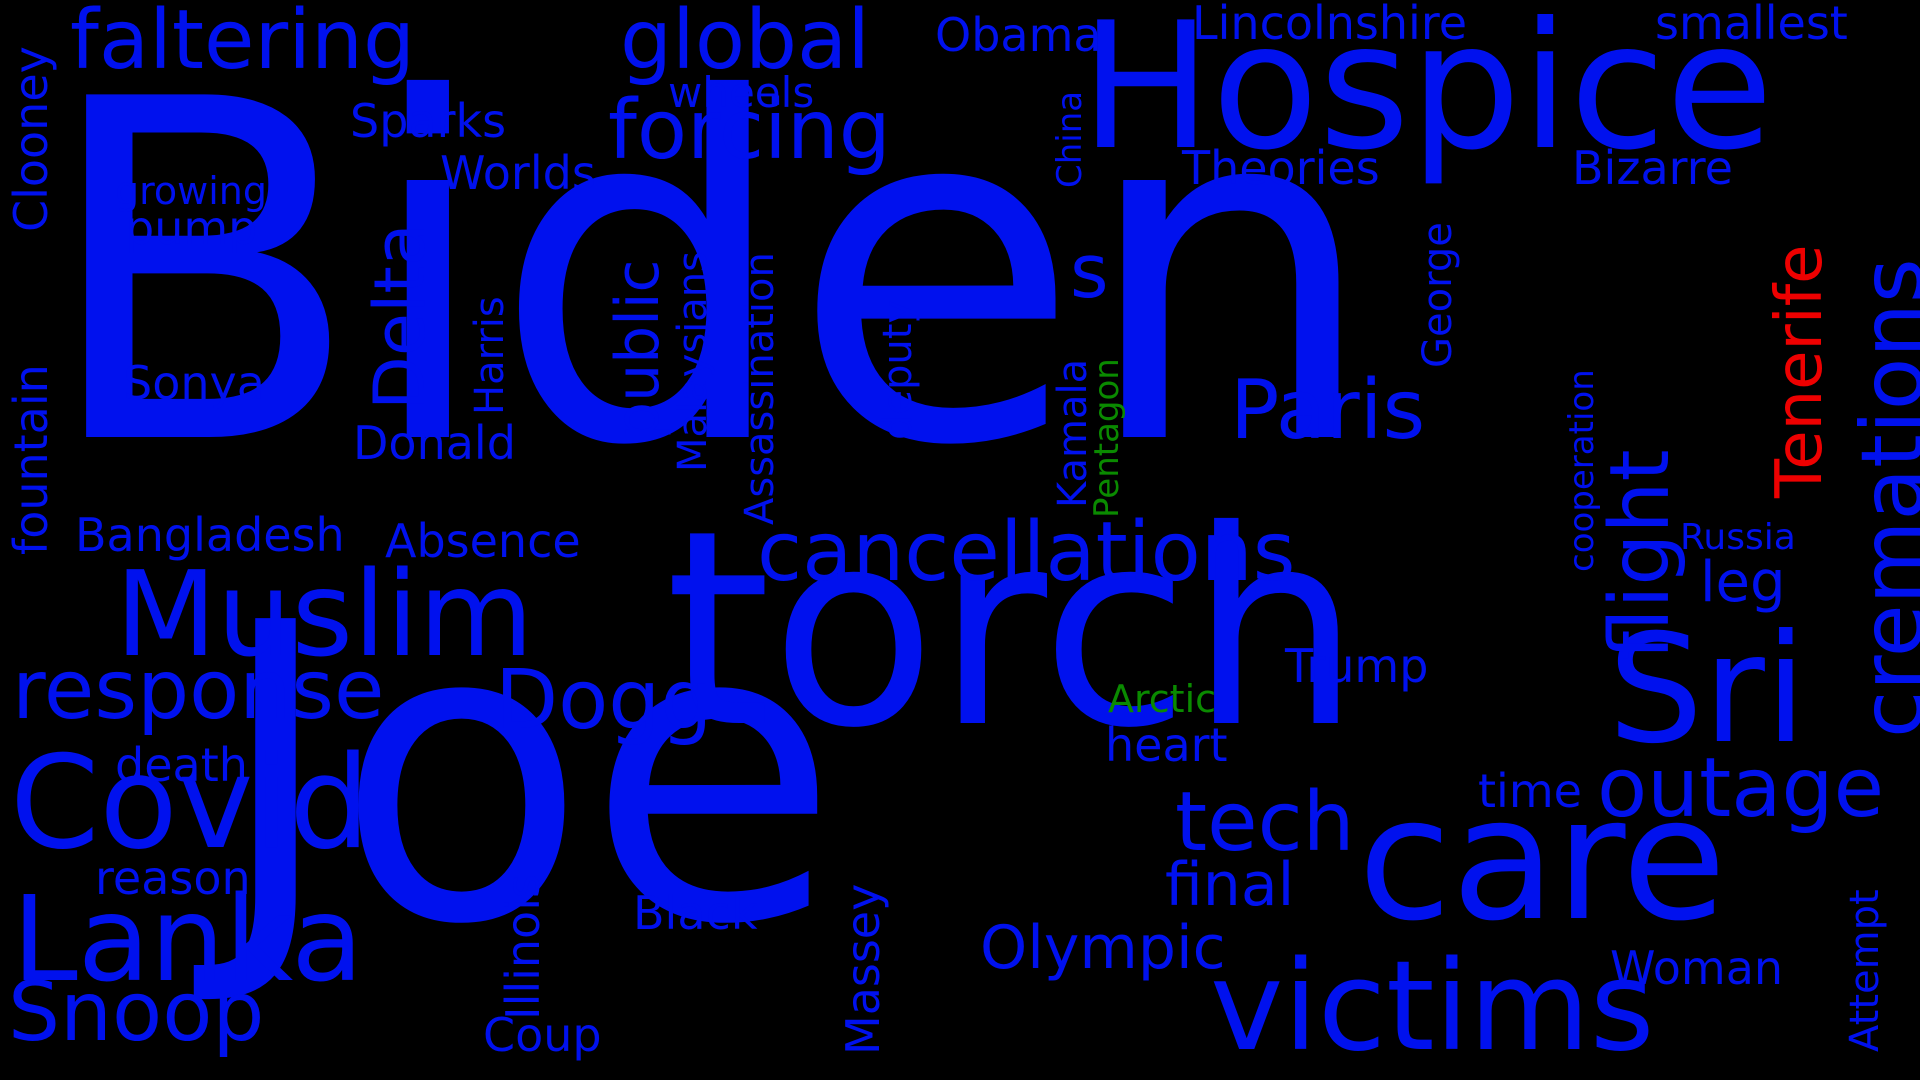 The image size is (1920, 1080). What do you see at coordinates (490, 355) in the screenshot?
I see `word-harris: Harris` at bounding box center [490, 355].